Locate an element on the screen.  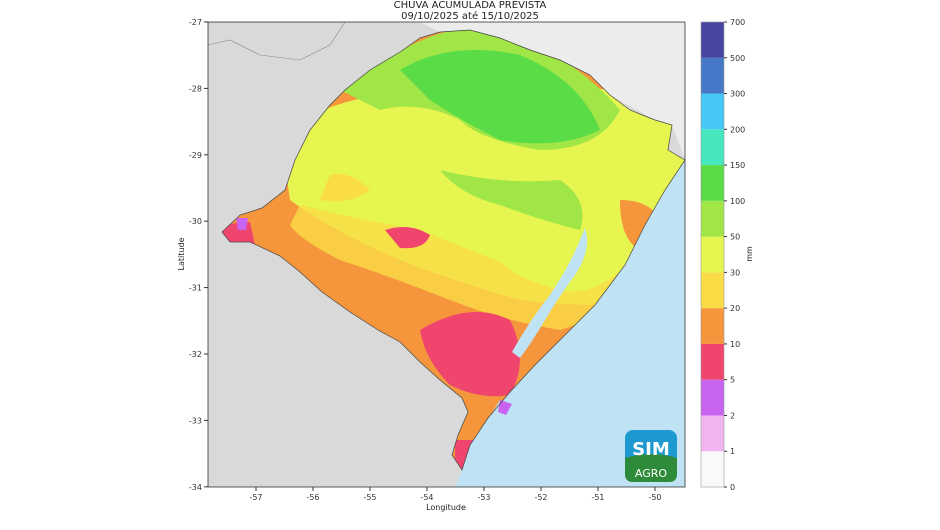
colorbar-label: 2 is located at coordinates (732, 415).